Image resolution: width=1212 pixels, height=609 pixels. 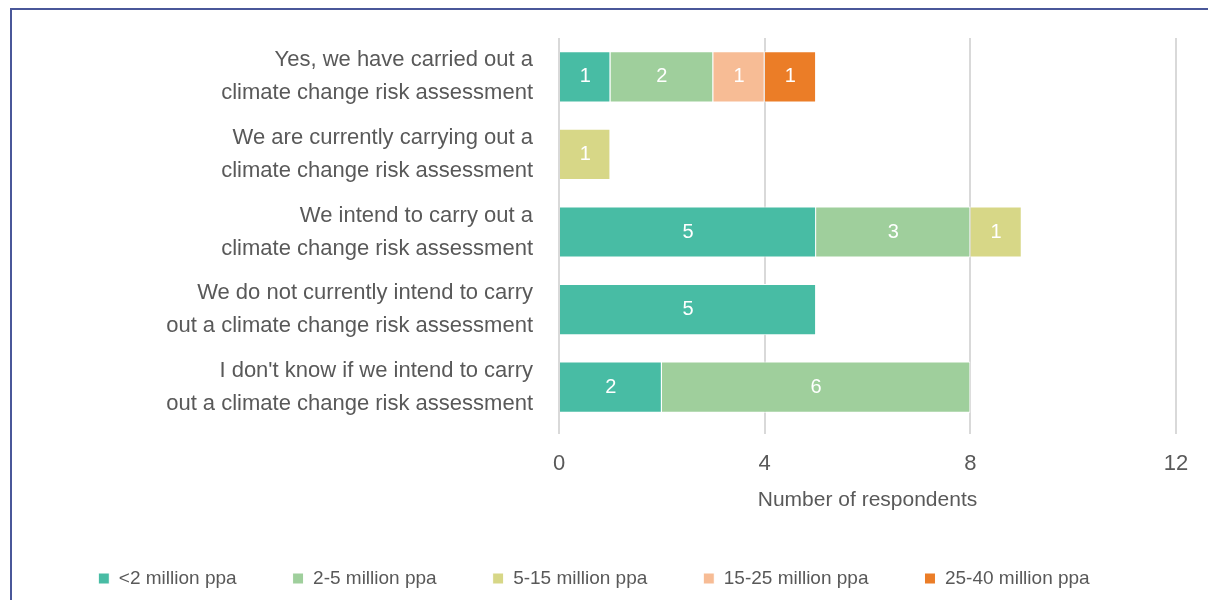 I want to click on x-tick-label: 12, so click(x=1176, y=463).